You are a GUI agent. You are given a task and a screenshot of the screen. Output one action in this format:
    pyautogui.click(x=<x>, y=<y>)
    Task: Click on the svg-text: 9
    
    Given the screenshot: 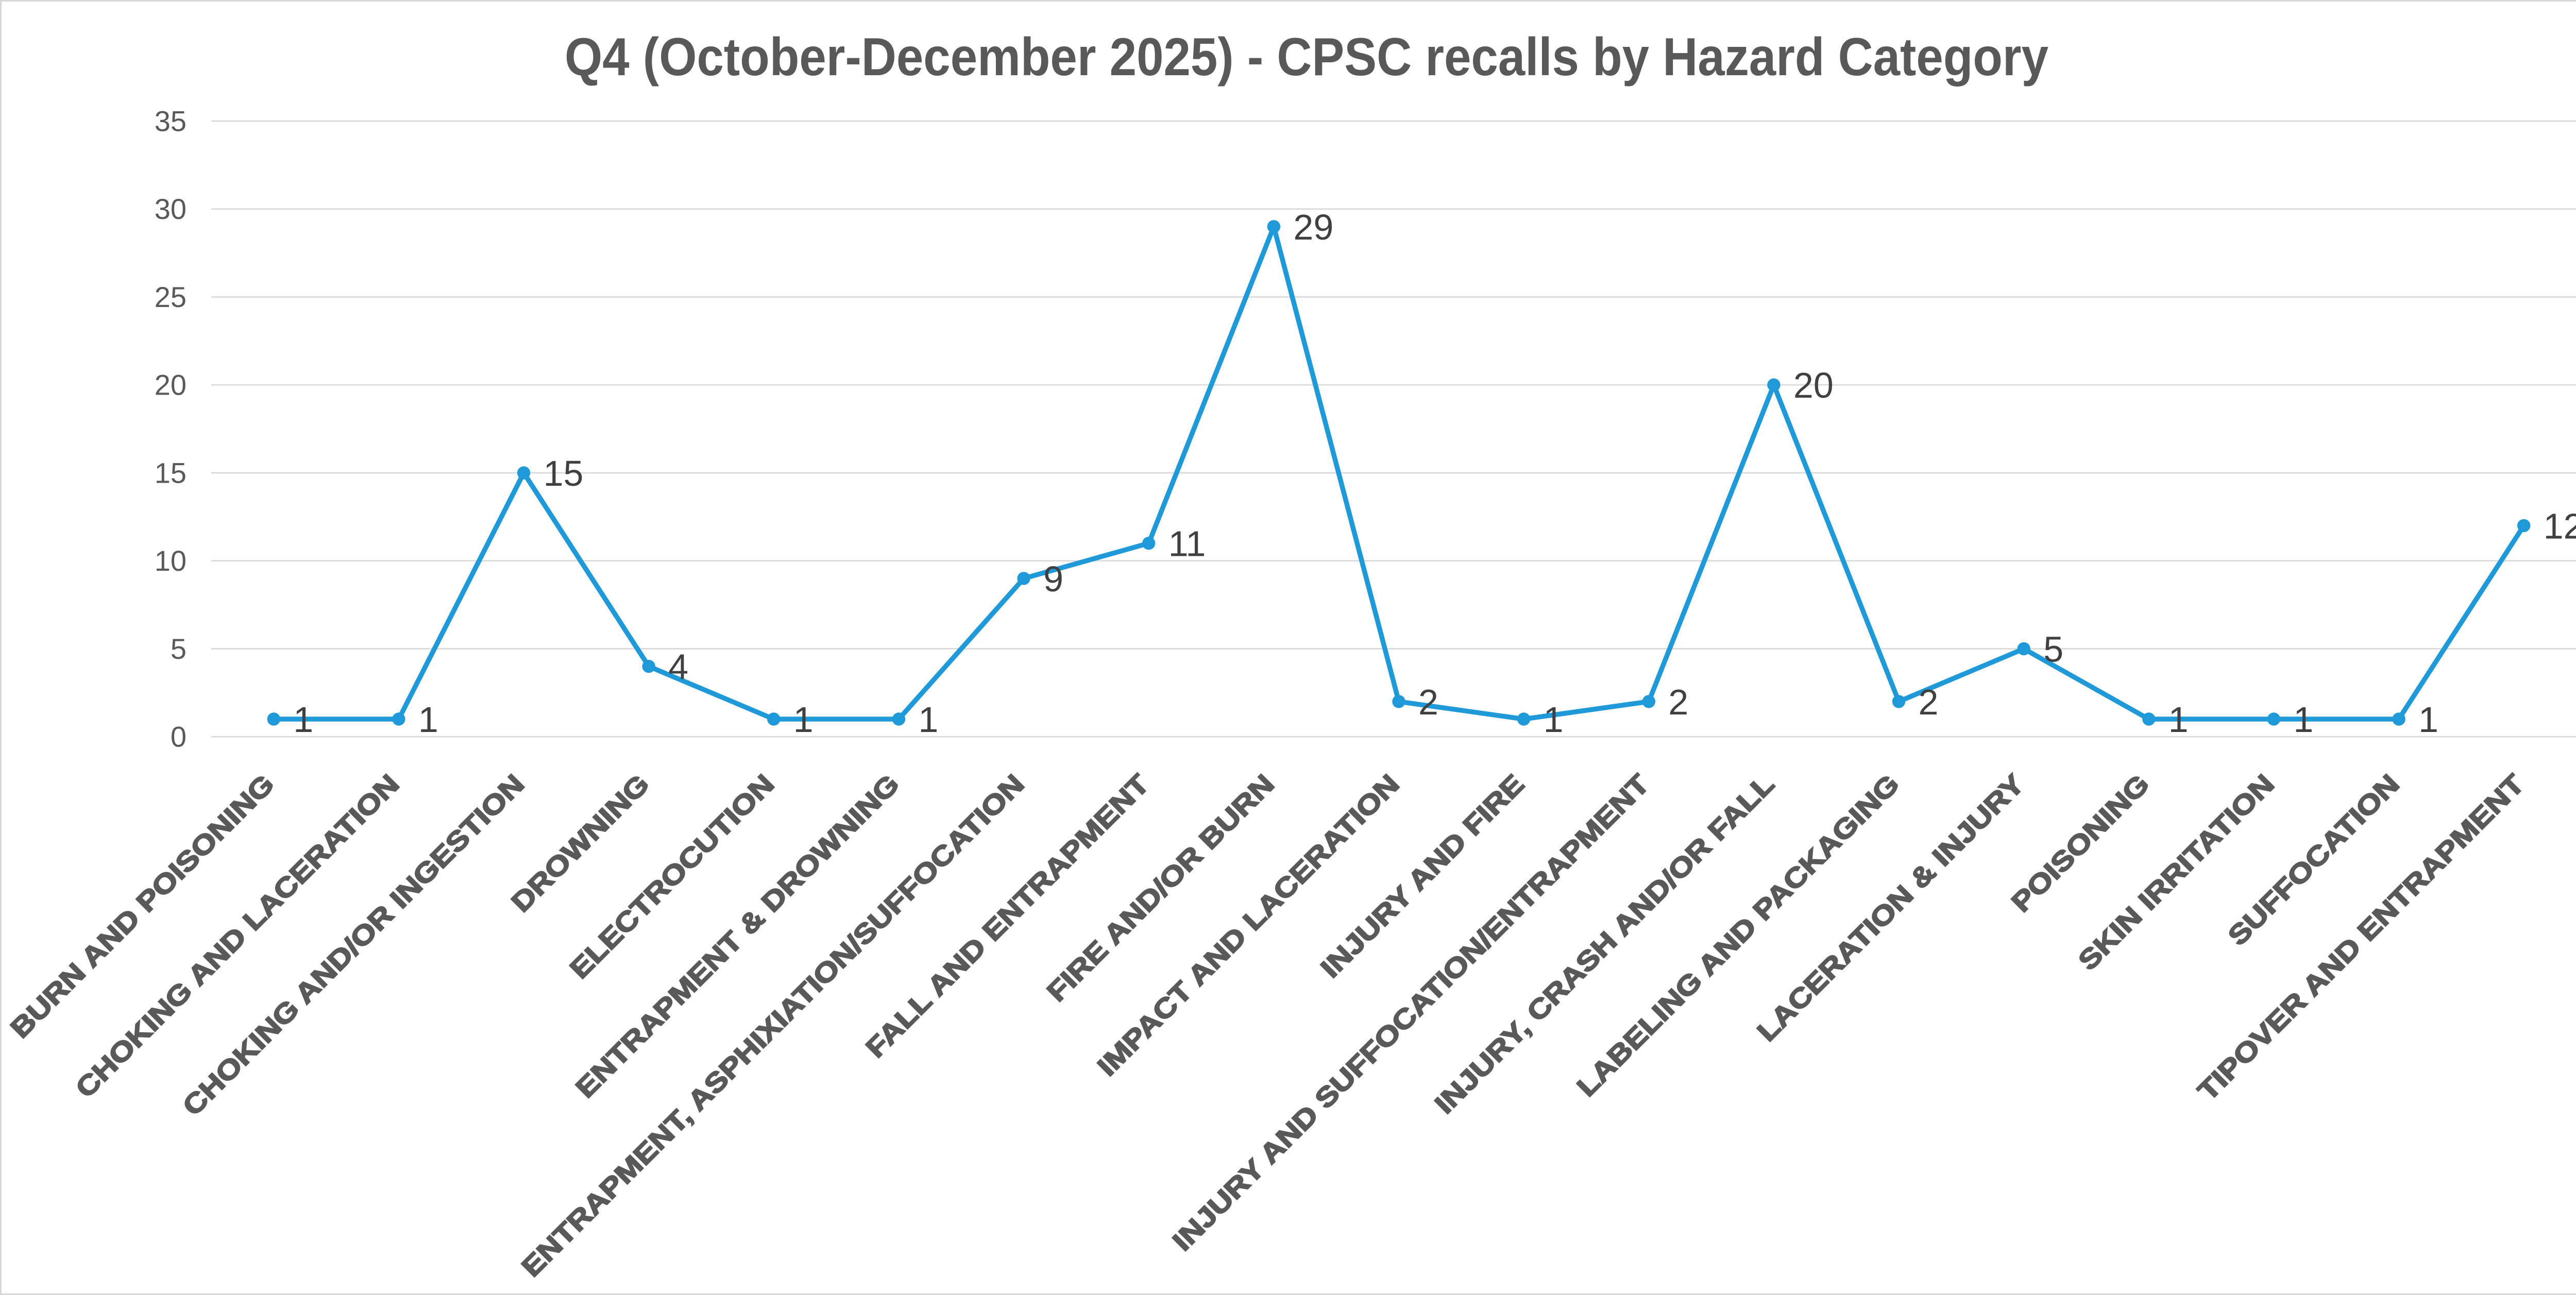 What is the action you would take?
    pyautogui.click(x=1053, y=579)
    